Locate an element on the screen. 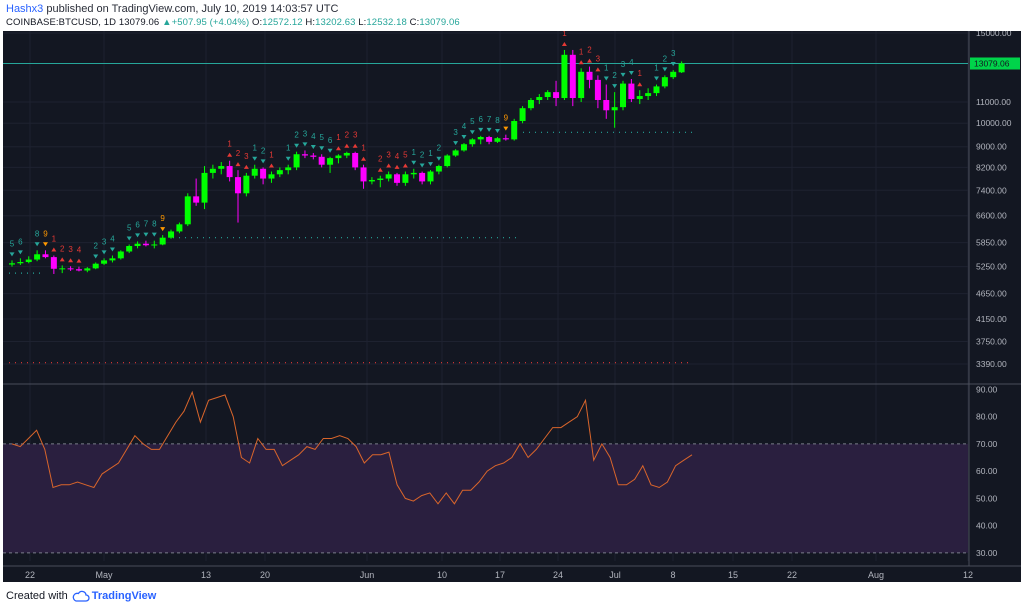 Image resolution: width=1024 pixels, height=609 pixels. created-with-text: Created with is located at coordinates (37, 596).